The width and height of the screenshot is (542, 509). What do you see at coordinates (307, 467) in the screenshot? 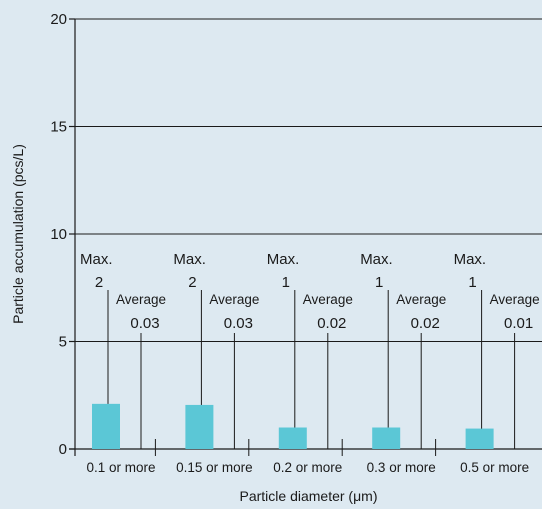
I see `x-tick-label: 0.2 or more` at bounding box center [307, 467].